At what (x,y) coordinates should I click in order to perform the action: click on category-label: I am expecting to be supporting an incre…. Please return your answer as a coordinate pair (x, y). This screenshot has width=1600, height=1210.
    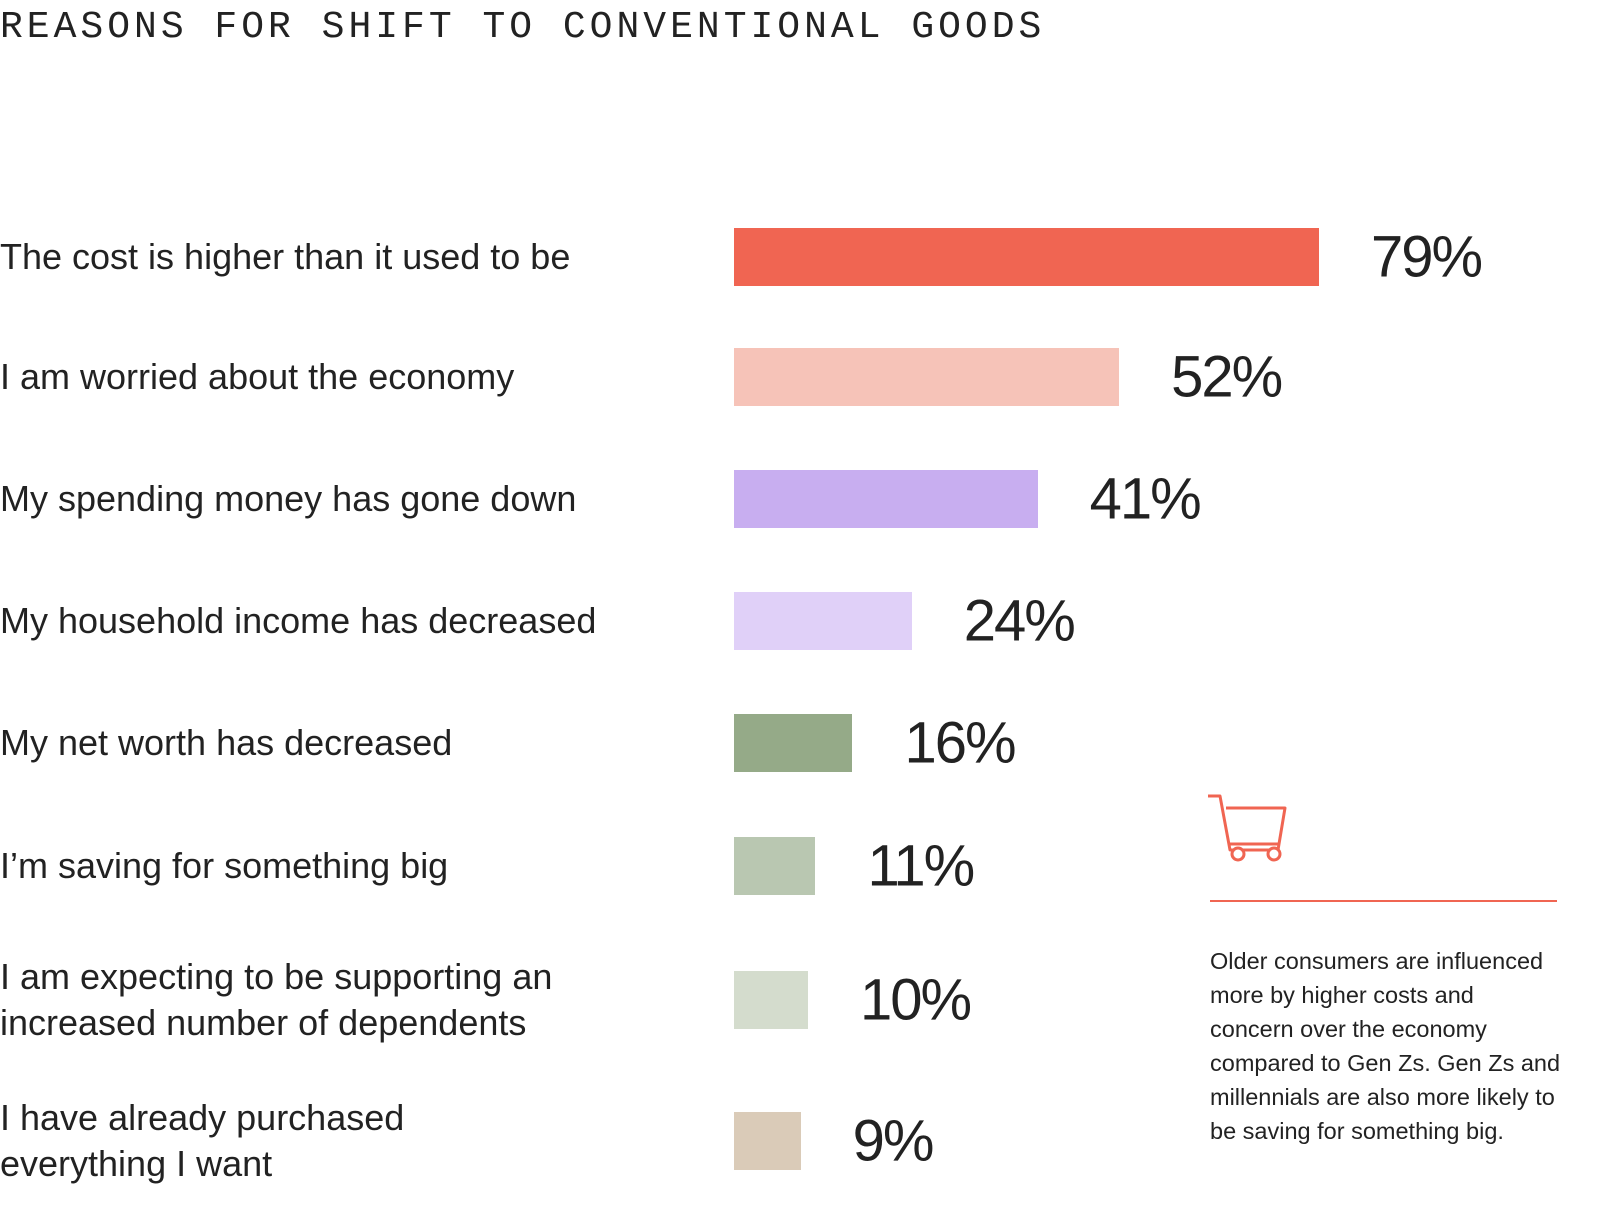
    Looking at the image, I should click on (276, 999).